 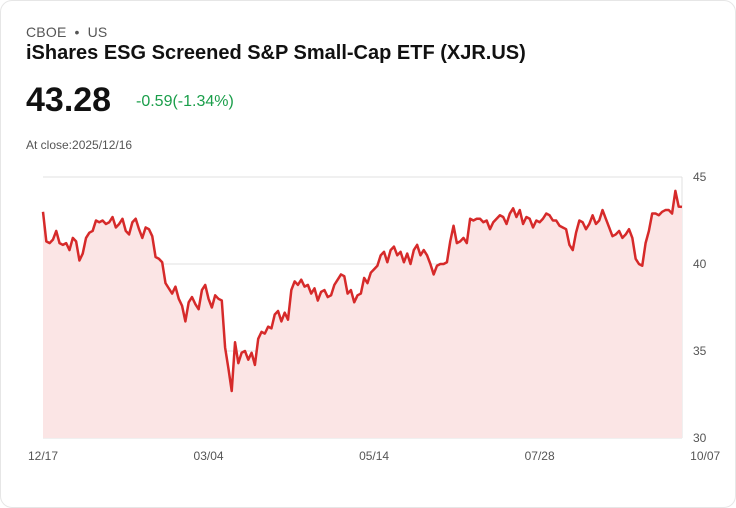 I want to click on exchange-name: CBOE, so click(x=46, y=32).